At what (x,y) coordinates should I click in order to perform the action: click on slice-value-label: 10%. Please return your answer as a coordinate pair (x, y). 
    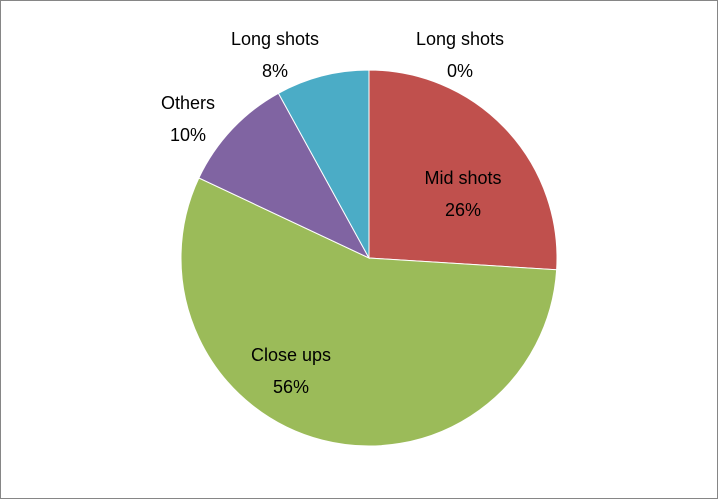
    Looking at the image, I should click on (188, 135).